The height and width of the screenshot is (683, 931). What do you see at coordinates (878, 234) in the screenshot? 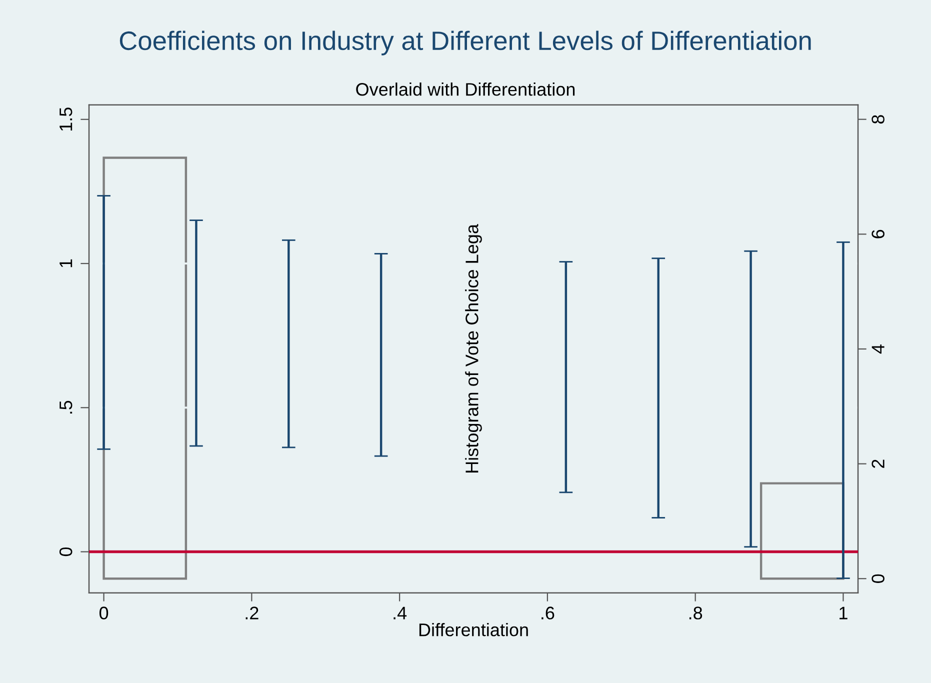
I see `y2-tick-label: 6` at bounding box center [878, 234].